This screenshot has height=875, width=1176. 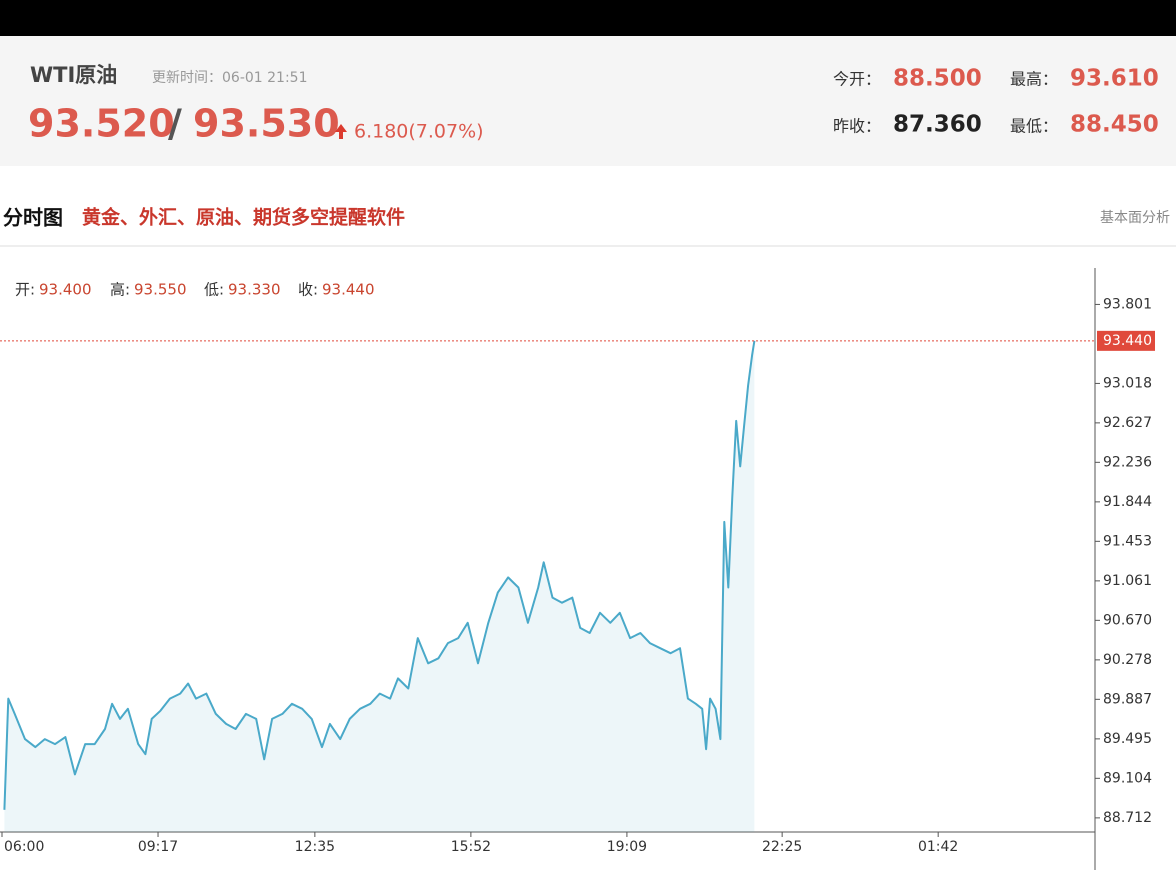 I want to click on y-tick-label: 91.061, so click(x=1127, y=581).